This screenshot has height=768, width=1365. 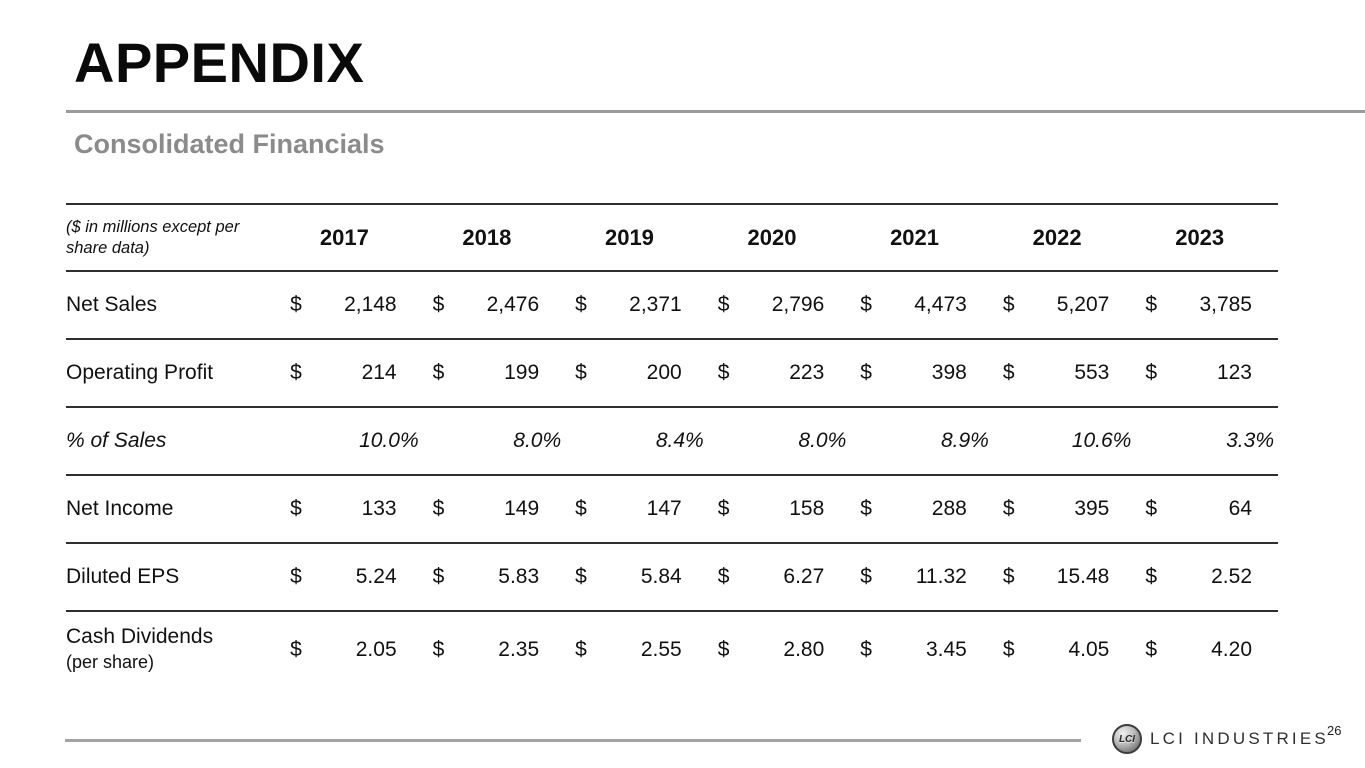 I want to click on value-cell: $2,476, so click(x=494, y=305).